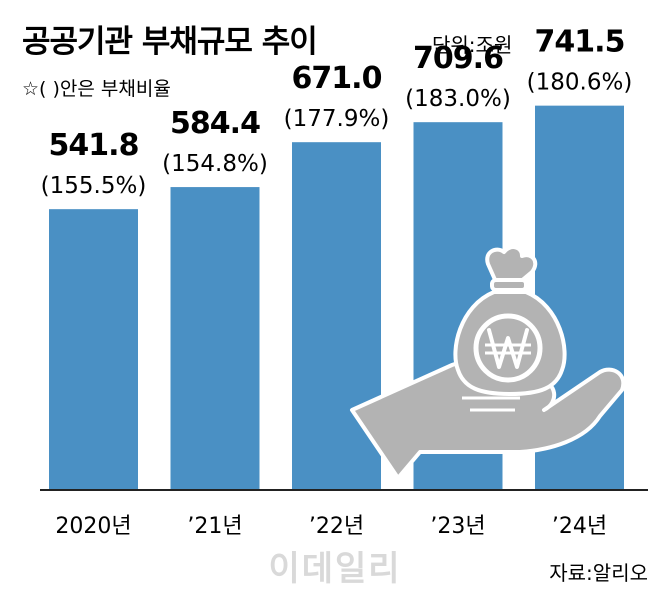  I want to click on value-label-5: 741.5, so click(580, 42).